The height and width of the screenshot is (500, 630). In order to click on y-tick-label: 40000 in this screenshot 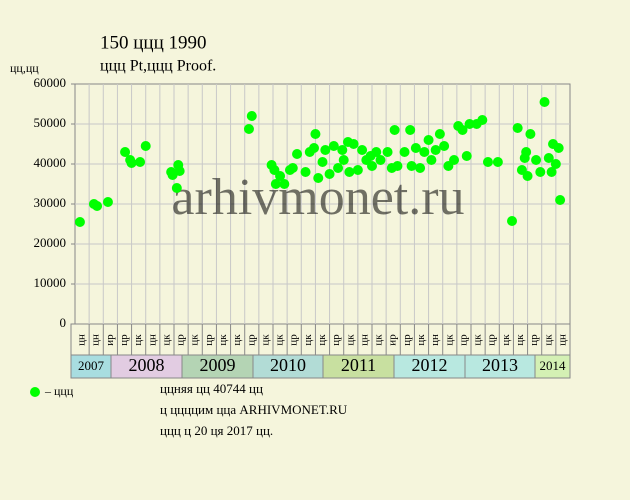, I will do `click(50, 162)`.